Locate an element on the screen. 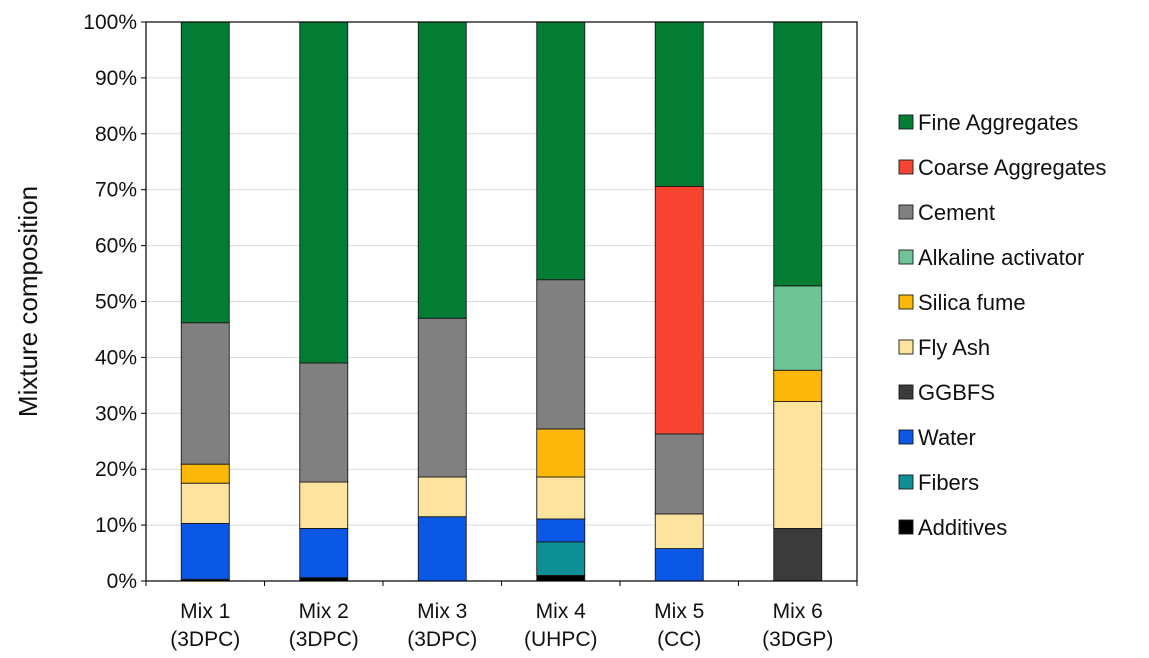  legend-label: Coarse Aggregates is located at coordinates (1012, 167).